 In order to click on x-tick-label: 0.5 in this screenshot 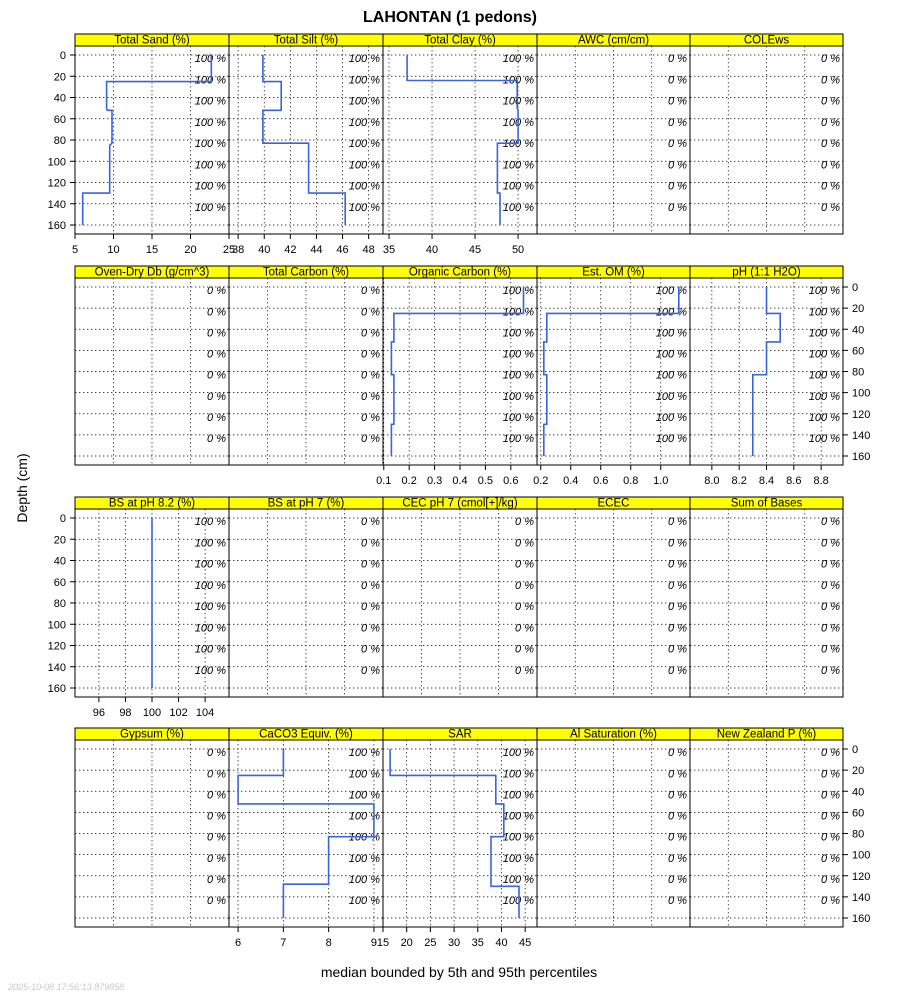, I will do `click(485, 481)`.